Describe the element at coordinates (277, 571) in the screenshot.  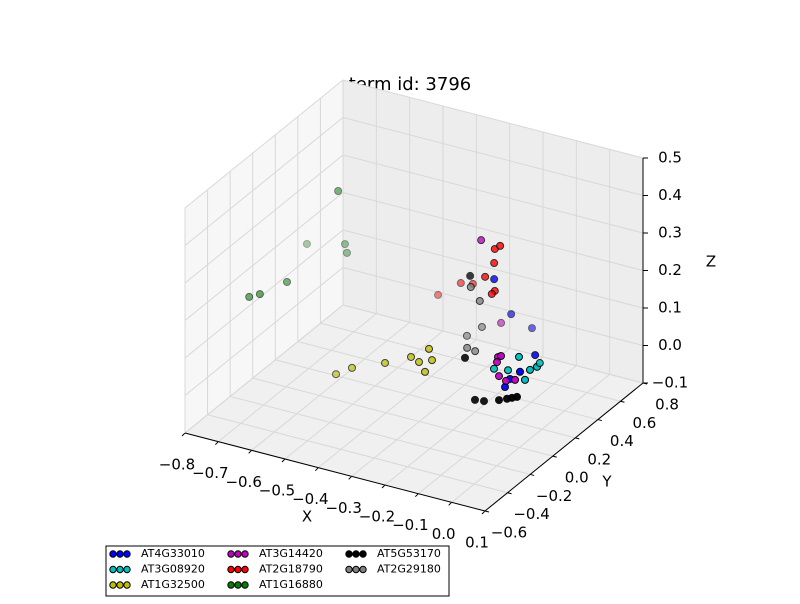
I see `legend-box` at that location.